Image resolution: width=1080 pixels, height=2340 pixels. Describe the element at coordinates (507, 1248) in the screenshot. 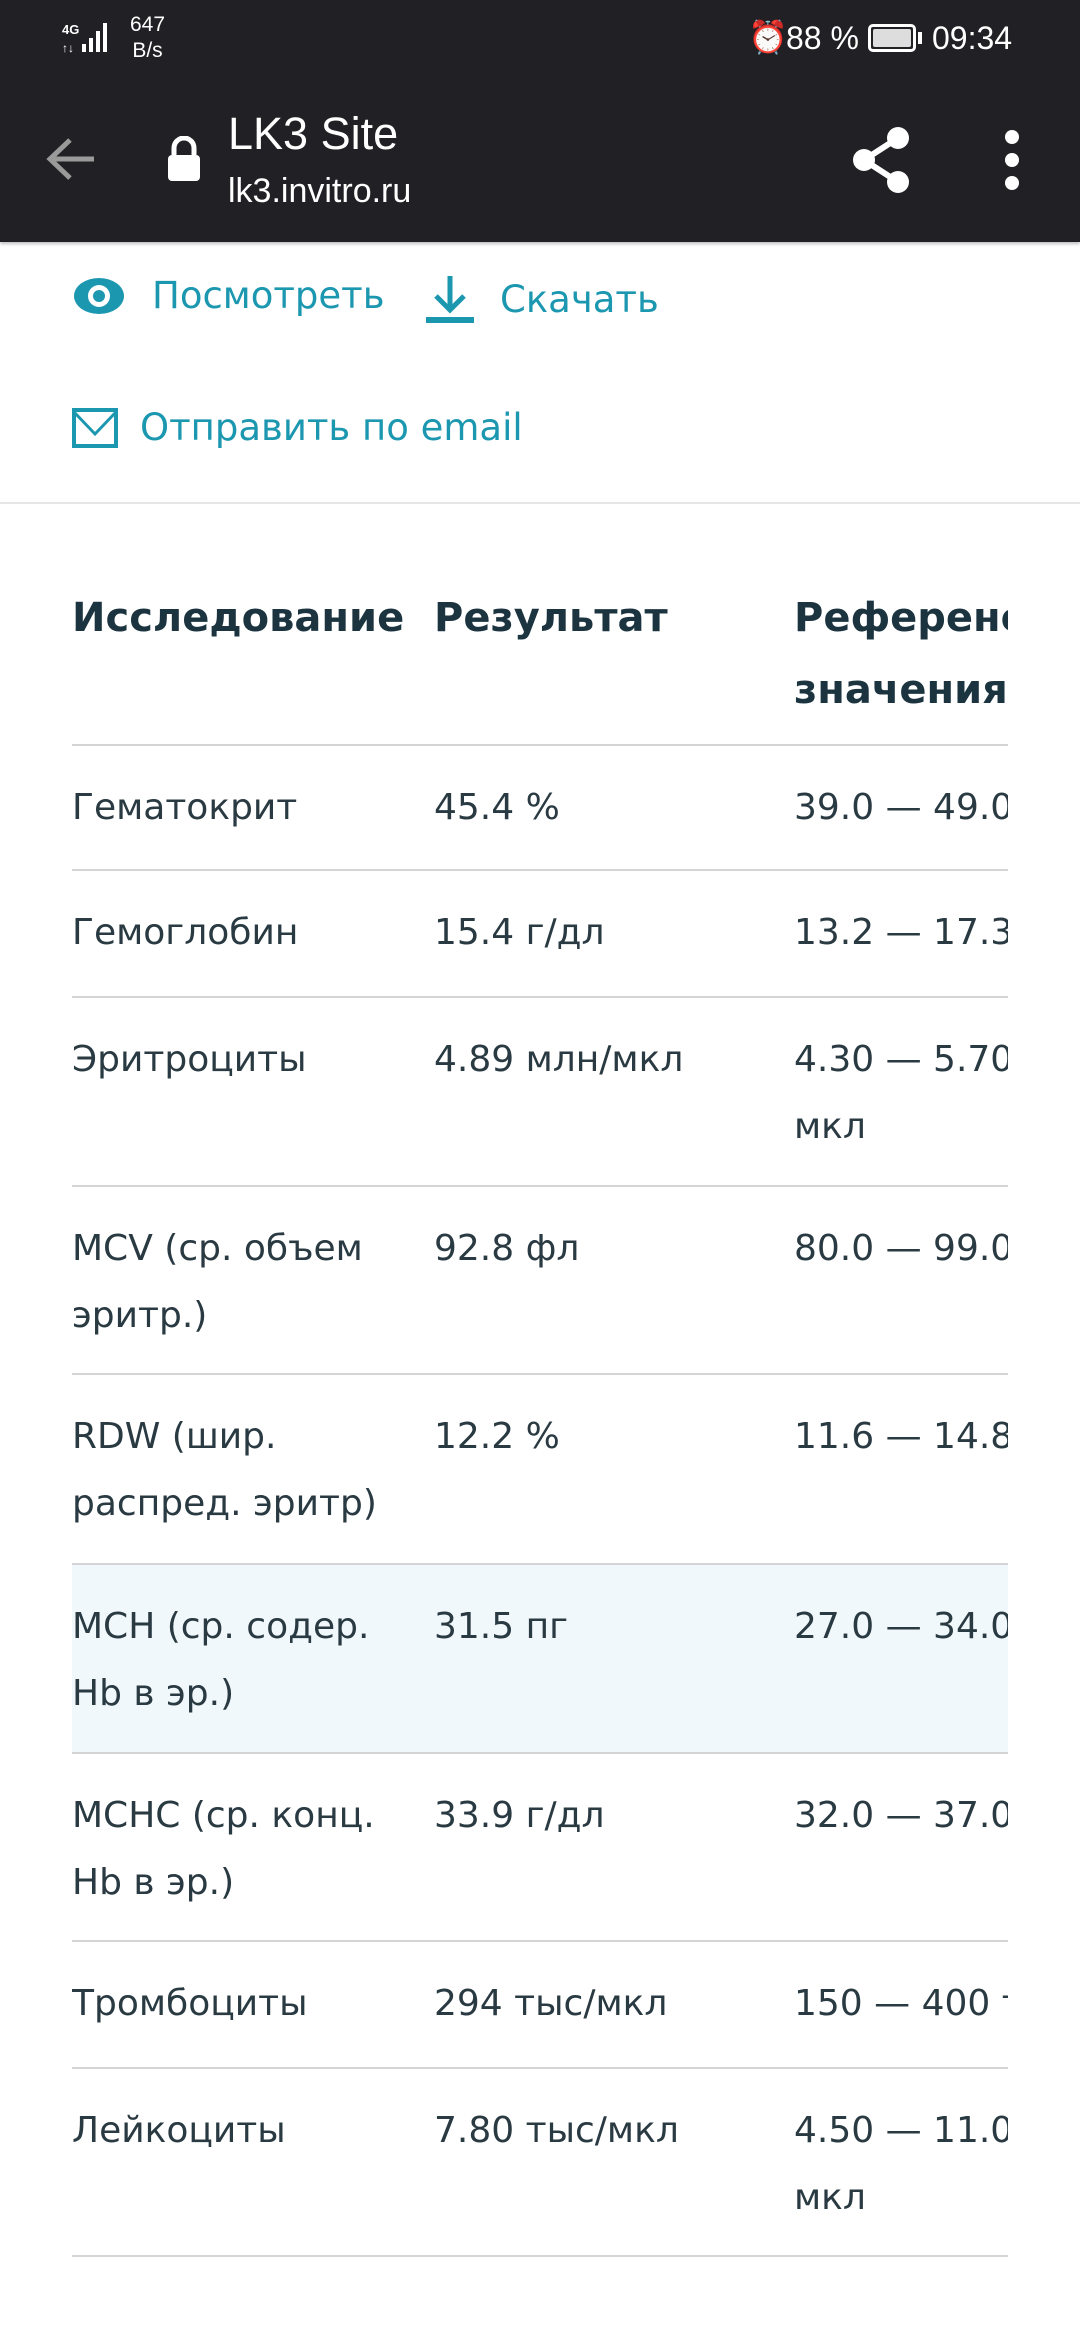

I see `cell-result: 92.8 фл` at that location.